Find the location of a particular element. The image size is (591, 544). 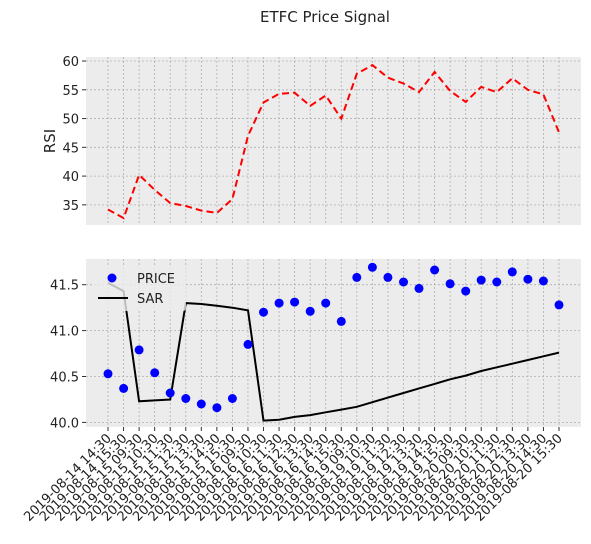

price-y-tick-label: 40.0 is located at coordinates (64, 423).